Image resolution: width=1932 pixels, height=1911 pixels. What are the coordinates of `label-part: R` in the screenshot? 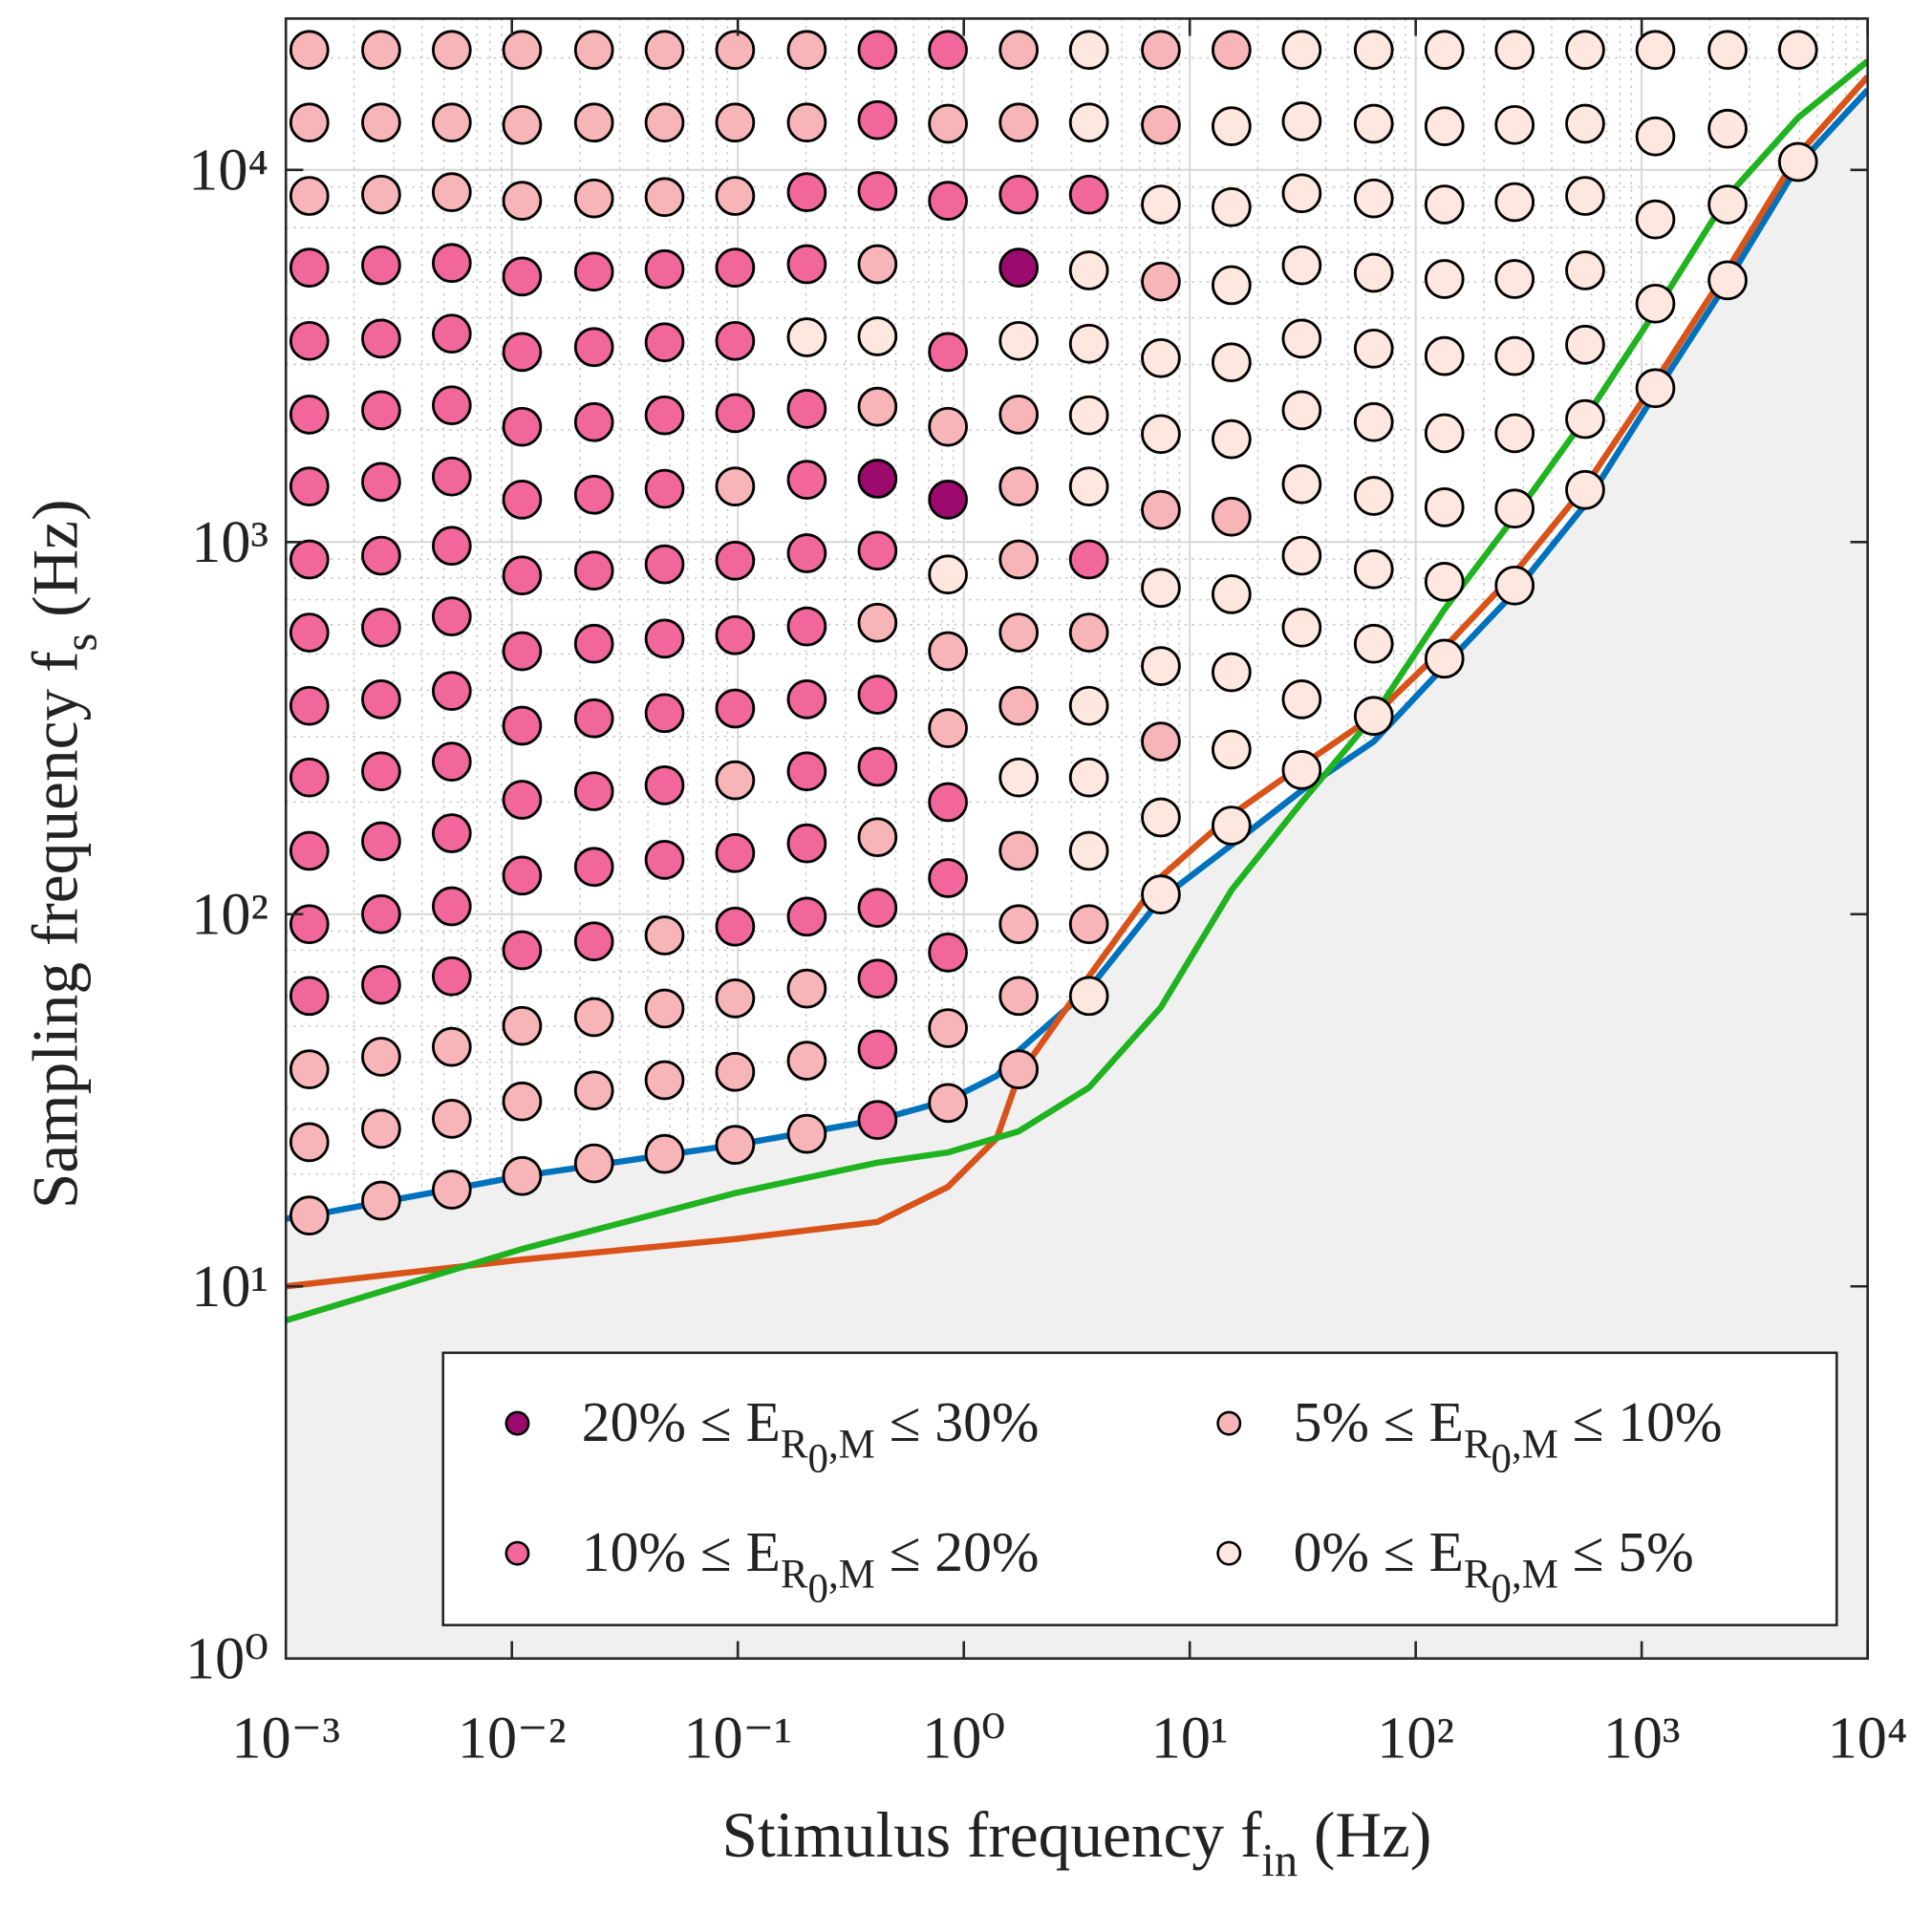 It's located at (1478, 1575).